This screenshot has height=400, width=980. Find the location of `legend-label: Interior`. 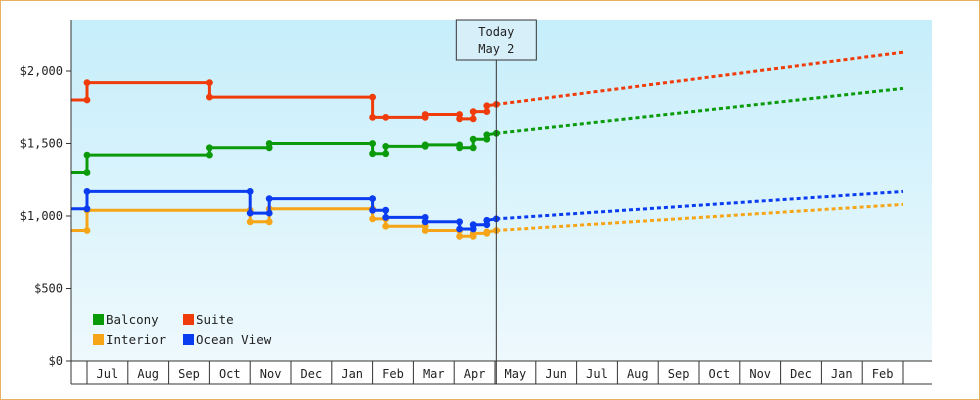

legend-label: Interior is located at coordinates (136, 339).